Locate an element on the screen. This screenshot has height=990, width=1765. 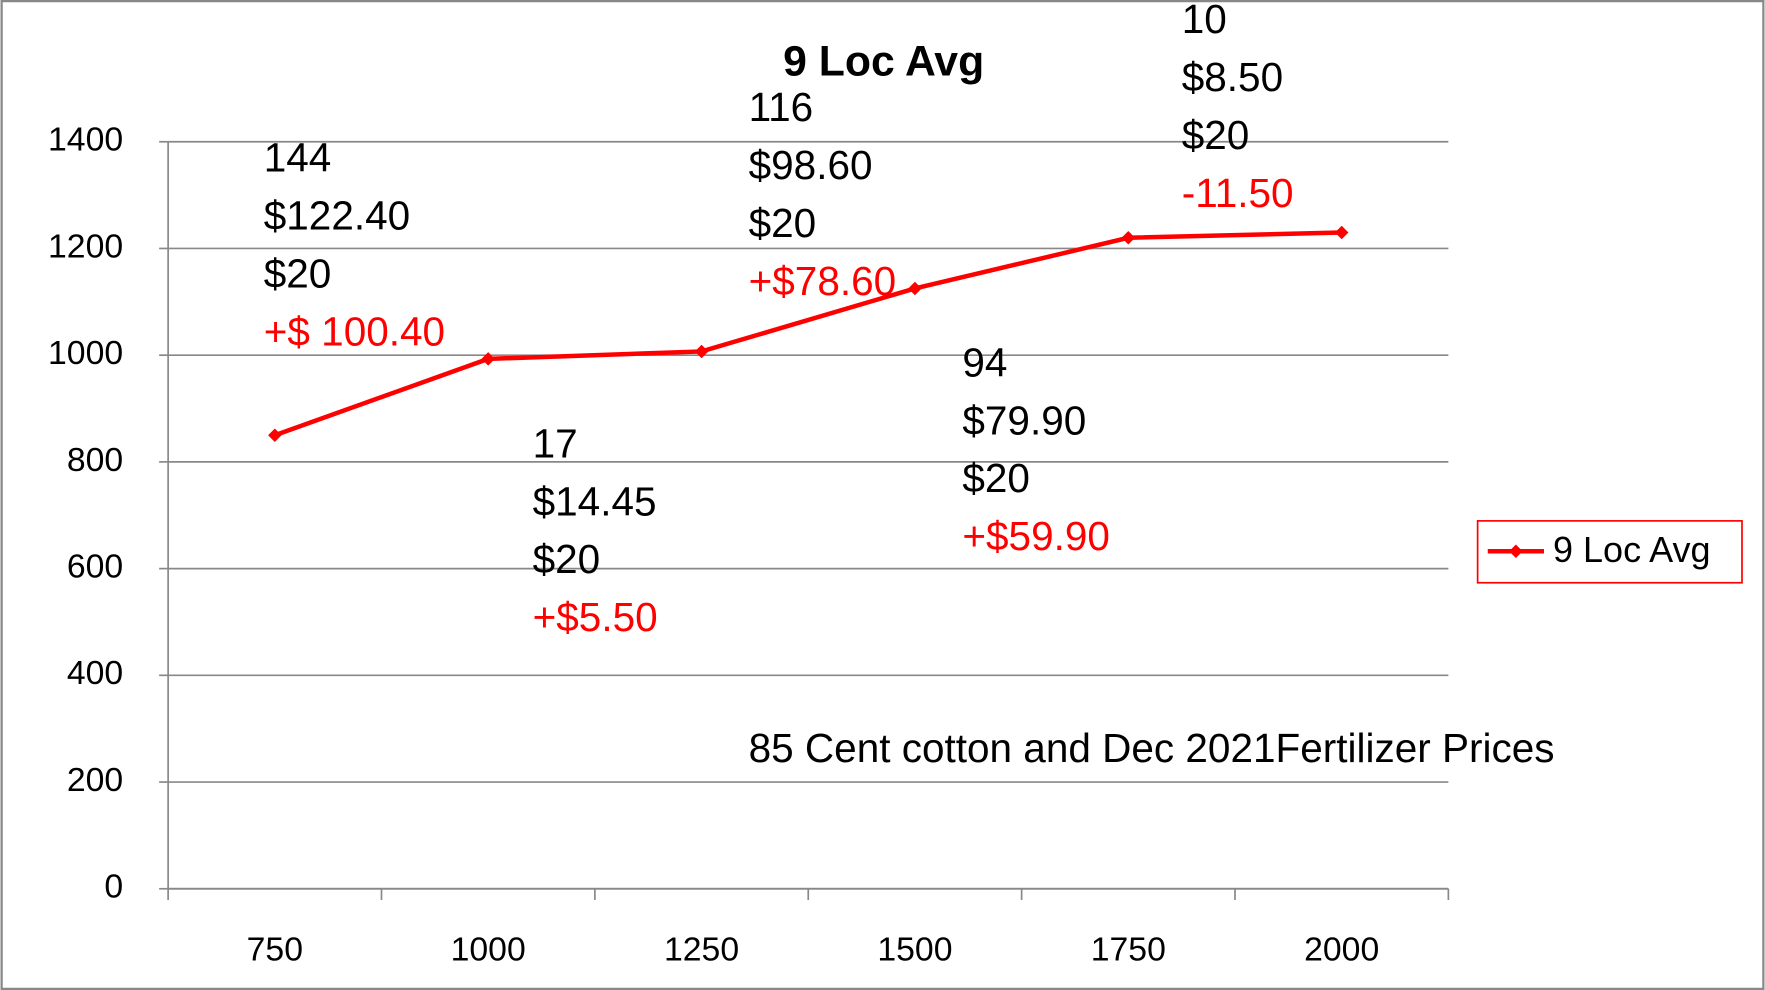
x-tick-label: 2000 is located at coordinates (1341, 950).